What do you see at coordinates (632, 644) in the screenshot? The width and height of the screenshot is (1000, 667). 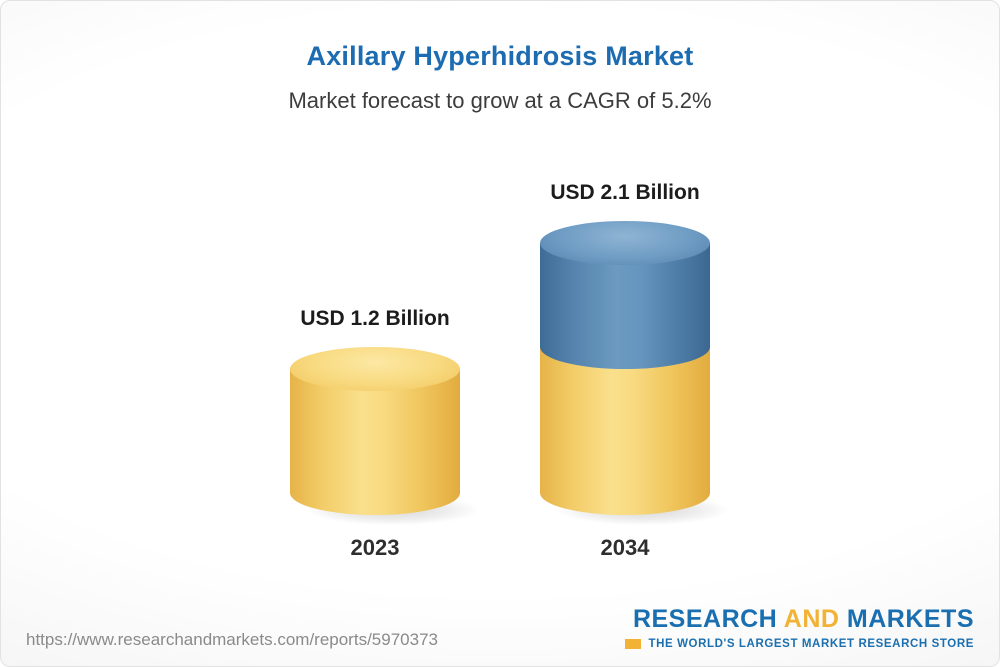 I see `tagline-accent-bar` at bounding box center [632, 644].